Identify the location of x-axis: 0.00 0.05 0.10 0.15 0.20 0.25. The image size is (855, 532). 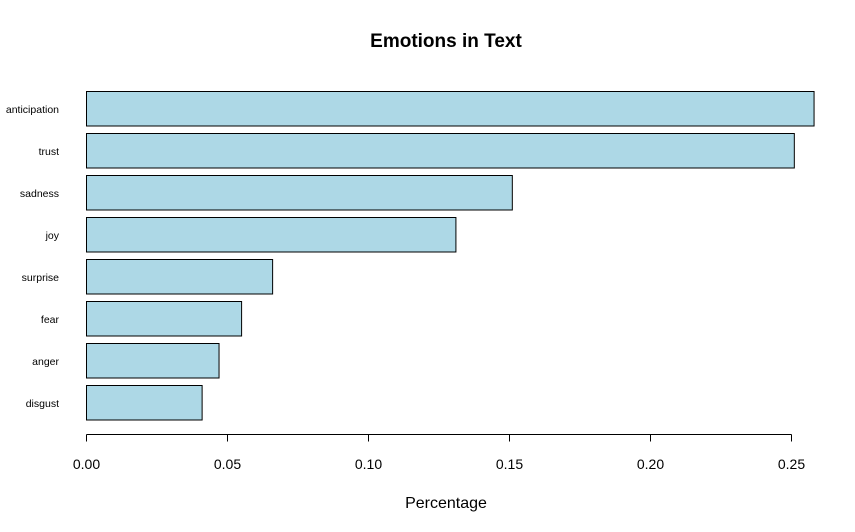
(439, 453).